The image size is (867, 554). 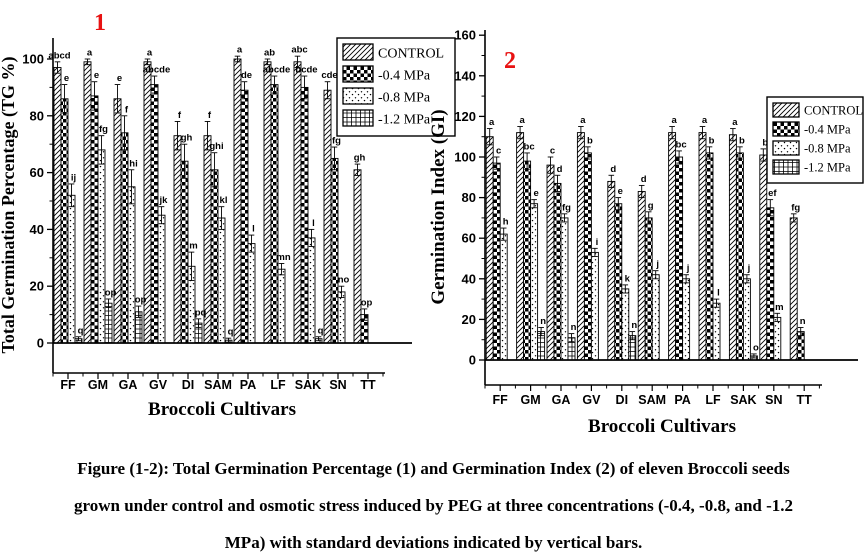 What do you see at coordinates (628, 278) in the screenshot?
I see `significance-letter: k` at bounding box center [628, 278].